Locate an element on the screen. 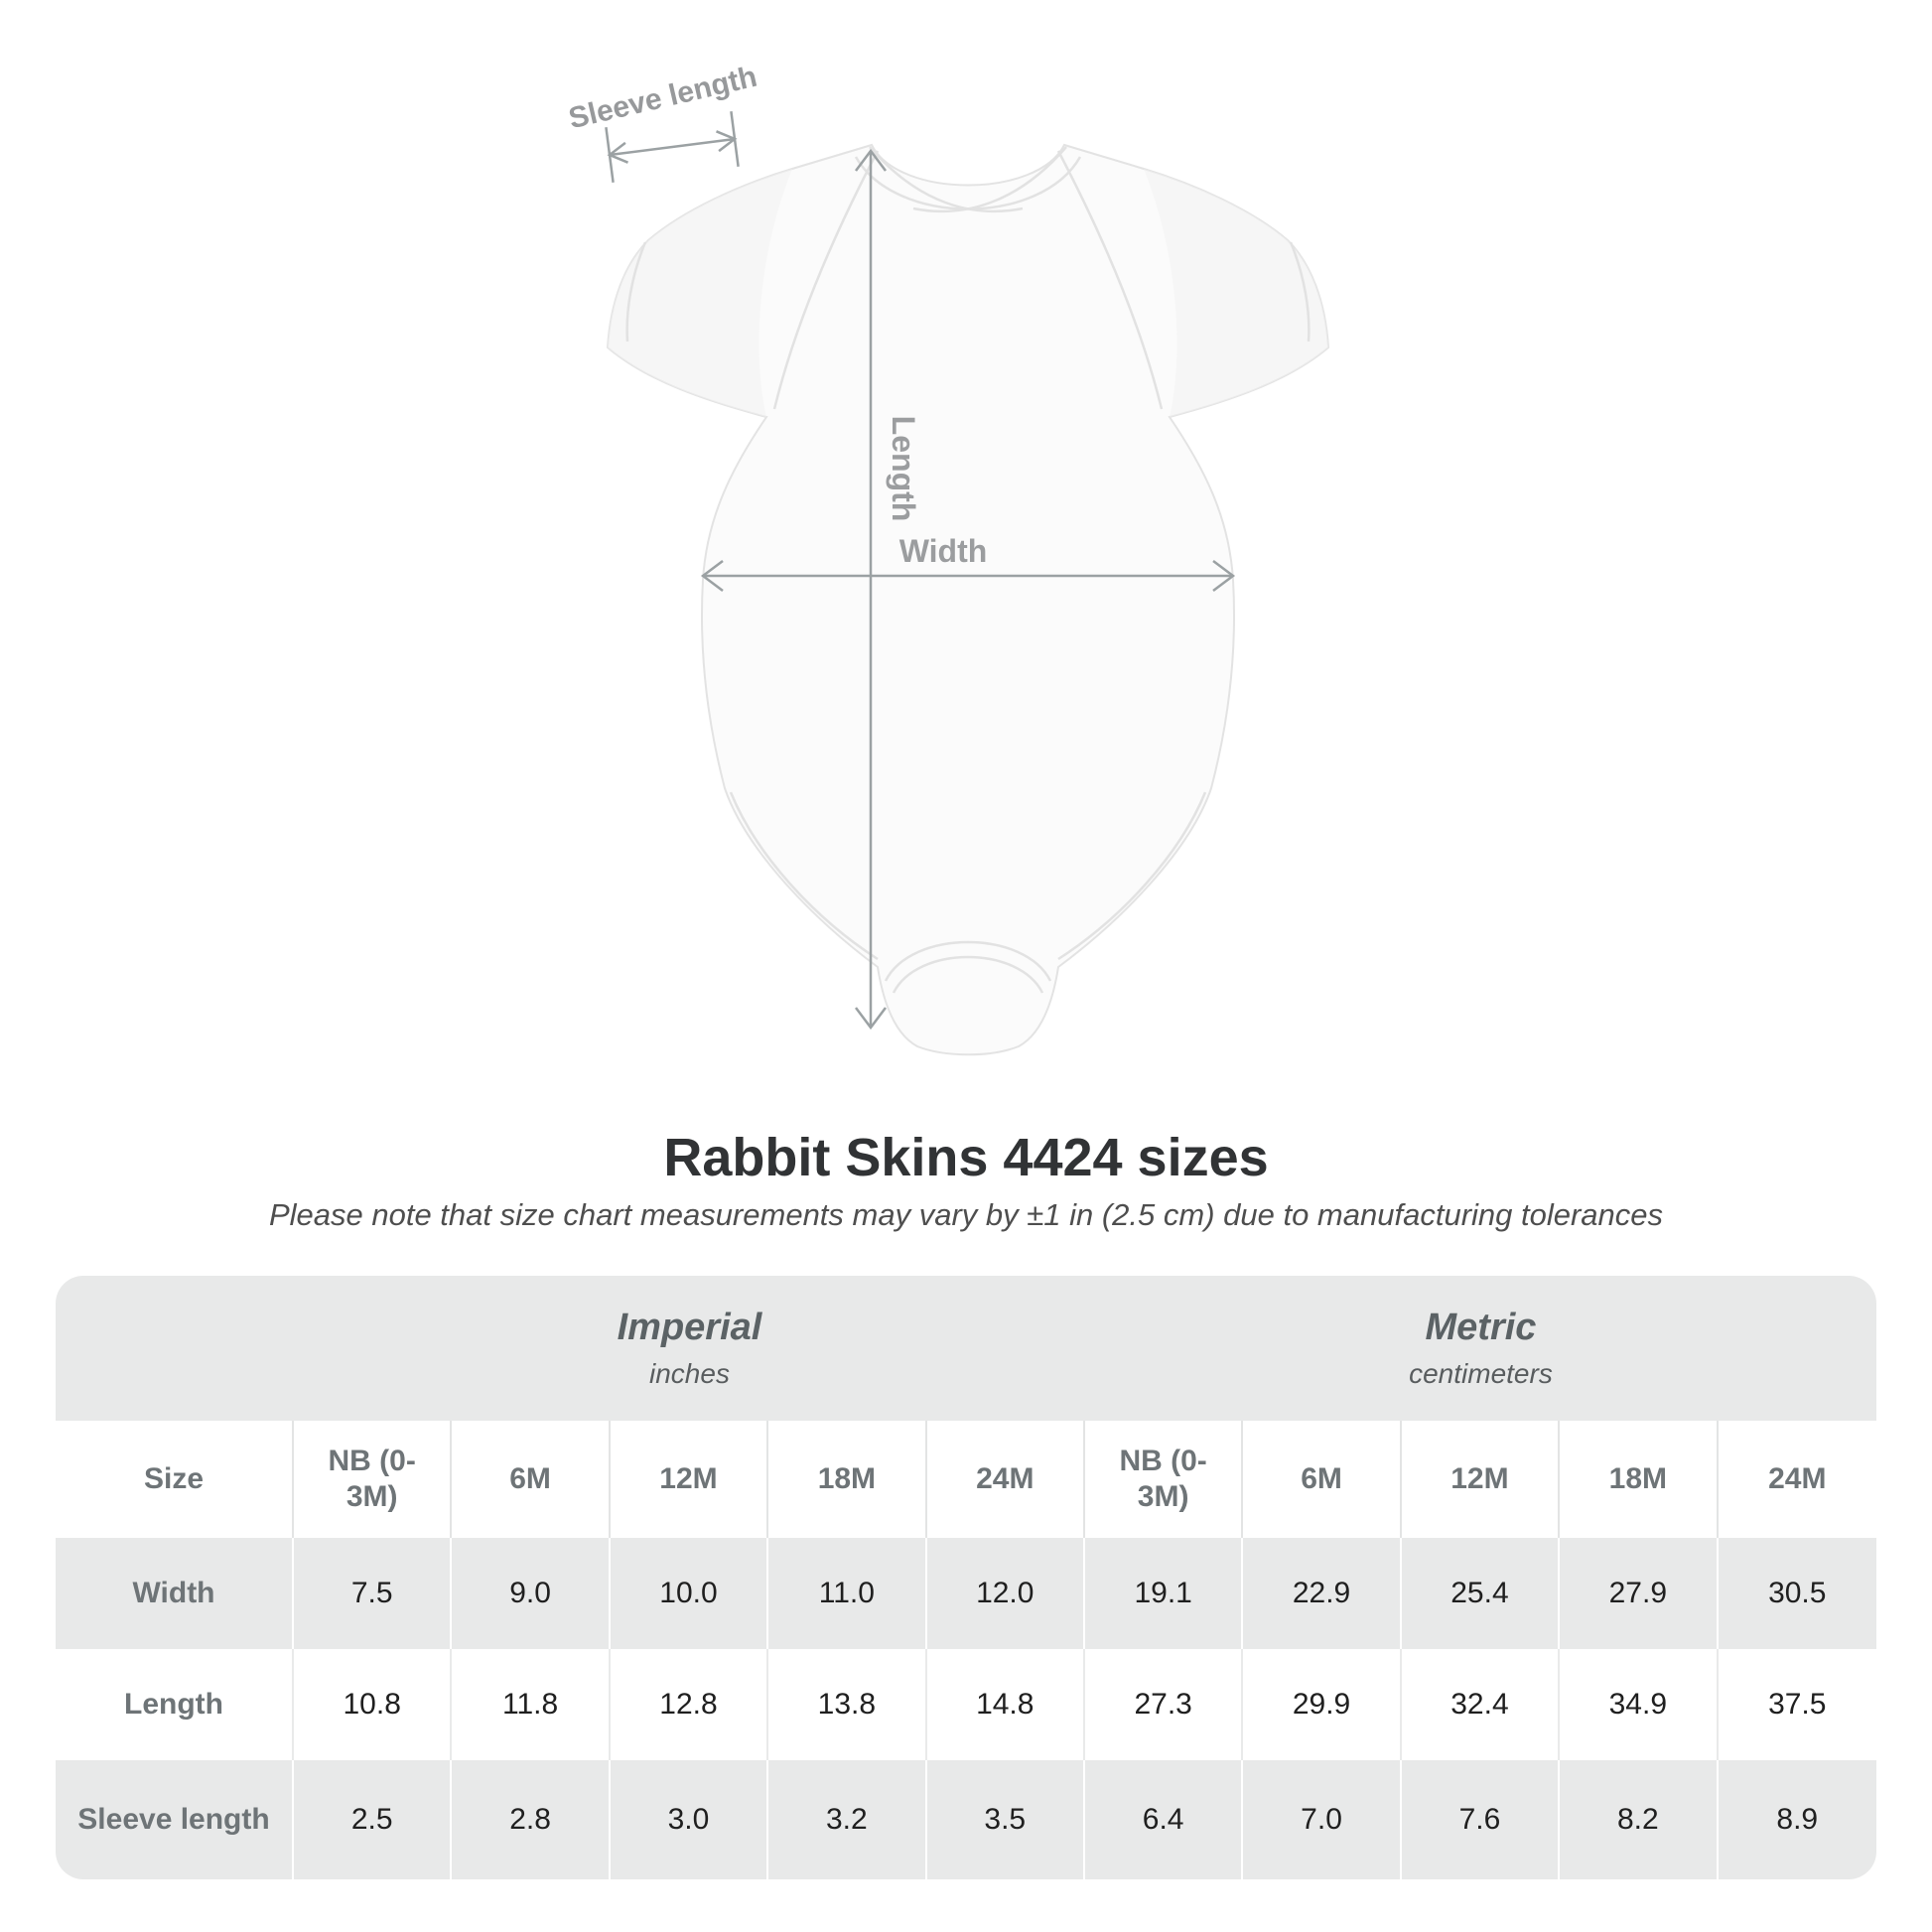  table-cell: 29.9 is located at coordinates (1323, 1705).